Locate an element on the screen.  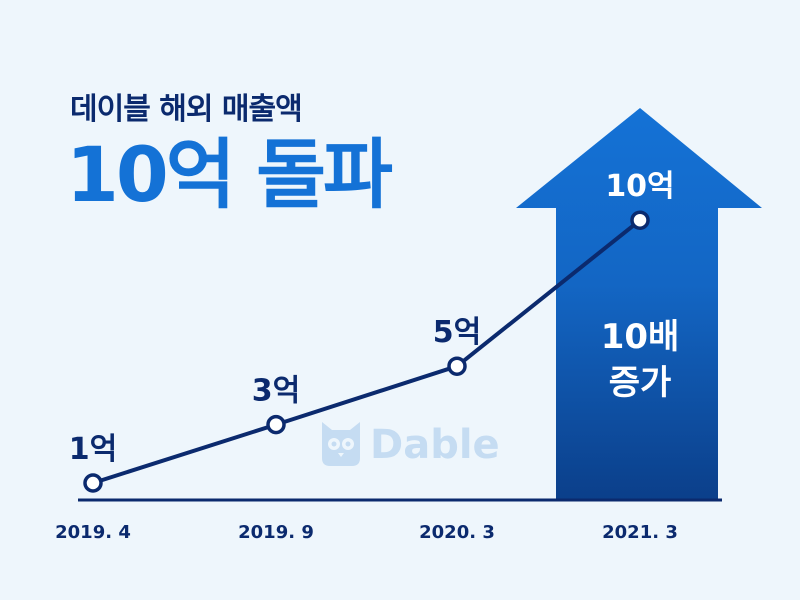
headline-subtitle: 데이블 해외 매출액 is located at coordinates (186, 109).